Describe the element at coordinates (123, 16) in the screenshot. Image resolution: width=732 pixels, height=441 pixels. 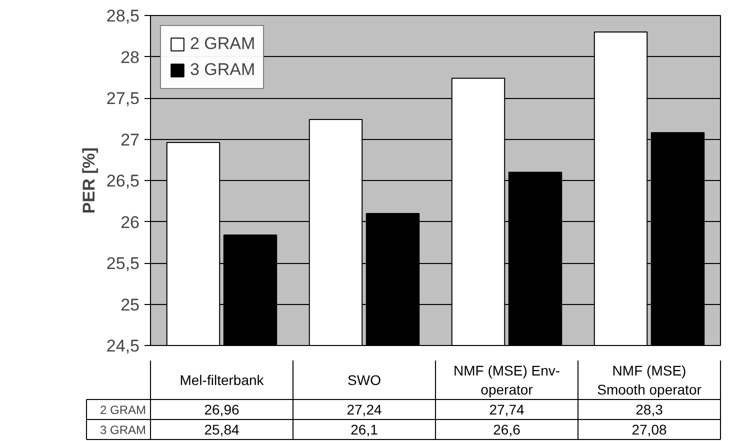
I see `y-tick-label: 28,5` at that location.